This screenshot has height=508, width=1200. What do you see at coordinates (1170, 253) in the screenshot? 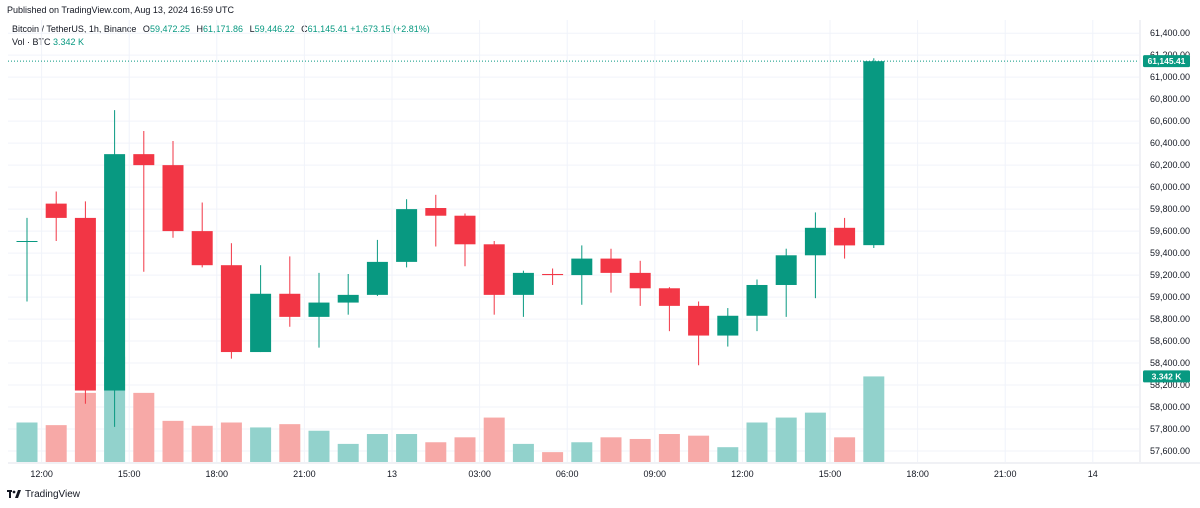
I see `y-tick-label: 59,400.00` at bounding box center [1170, 253].